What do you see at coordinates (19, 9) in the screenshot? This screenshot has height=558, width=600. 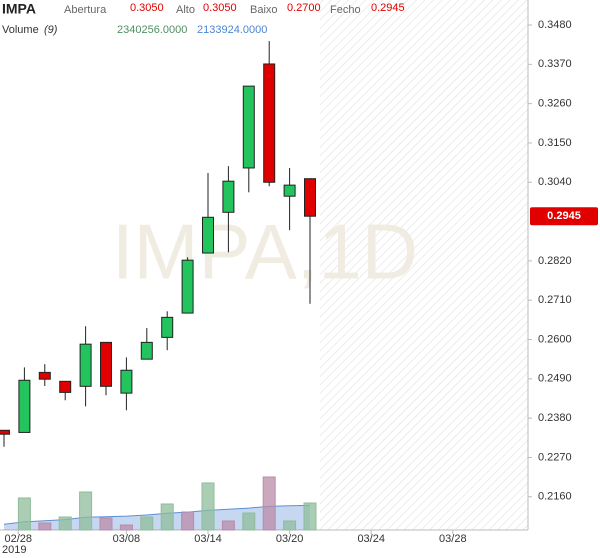 I see `symbol: IMPA` at bounding box center [19, 9].